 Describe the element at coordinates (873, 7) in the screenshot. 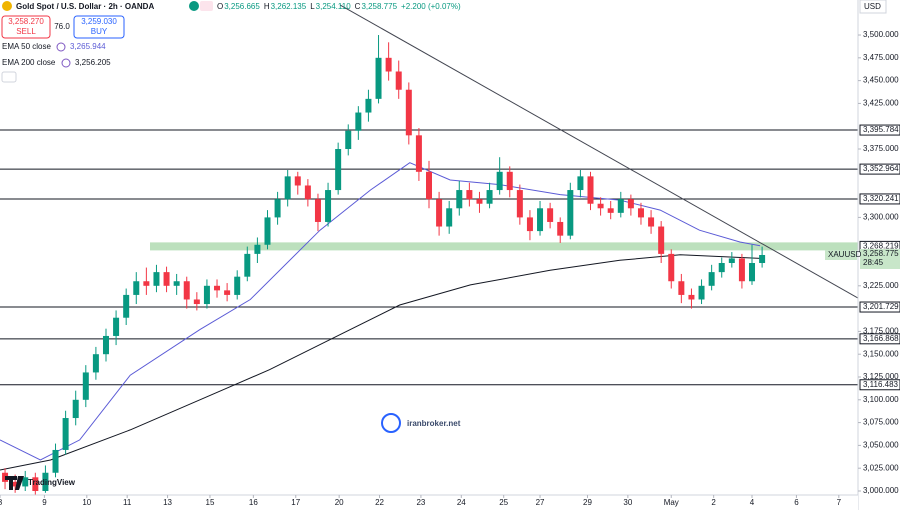

I see `currency-box` at that location.